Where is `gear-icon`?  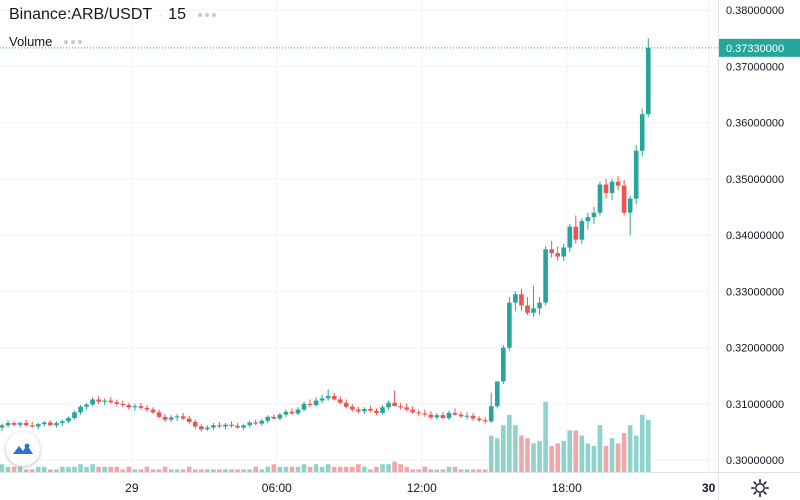
gear-icon is located at coordinates (760, 488).